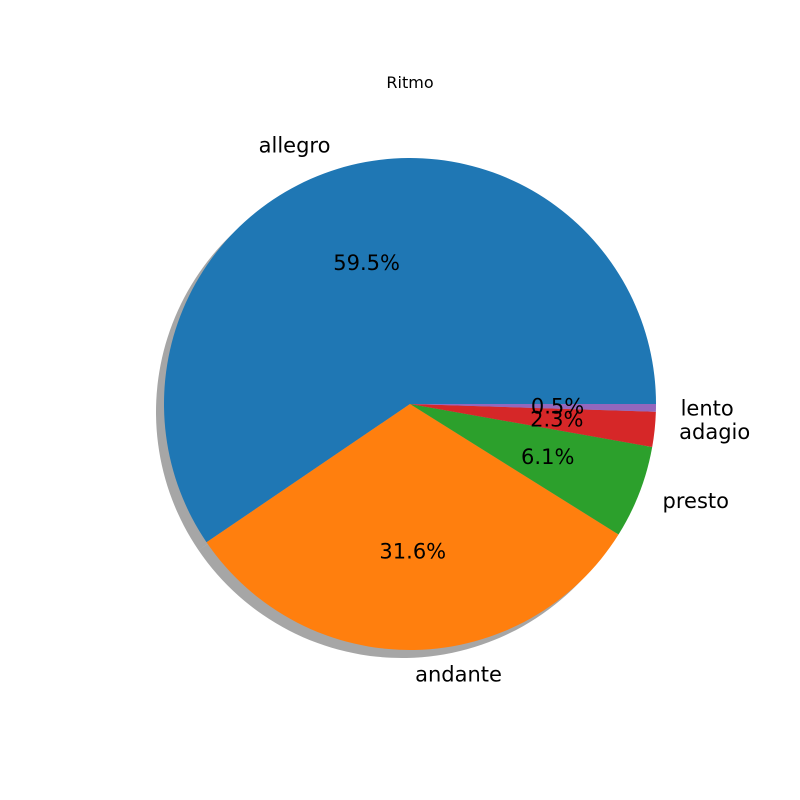 This screenshot has height=800, width=800. What do you see at coordinates (696, 501) in the screenshot?
I see `slice-label-presto: presto` at bounding box center [696, 501].